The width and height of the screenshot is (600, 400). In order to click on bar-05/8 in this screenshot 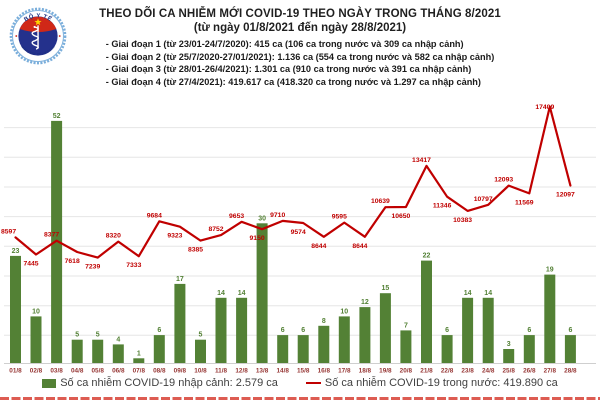, I will do `click(98, 351)`.